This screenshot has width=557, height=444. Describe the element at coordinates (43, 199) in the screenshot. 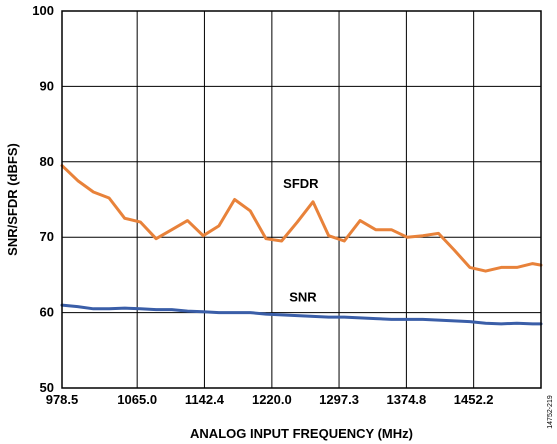

I see `y-tick-labels: 50 60 70 80 90 100` at that location.